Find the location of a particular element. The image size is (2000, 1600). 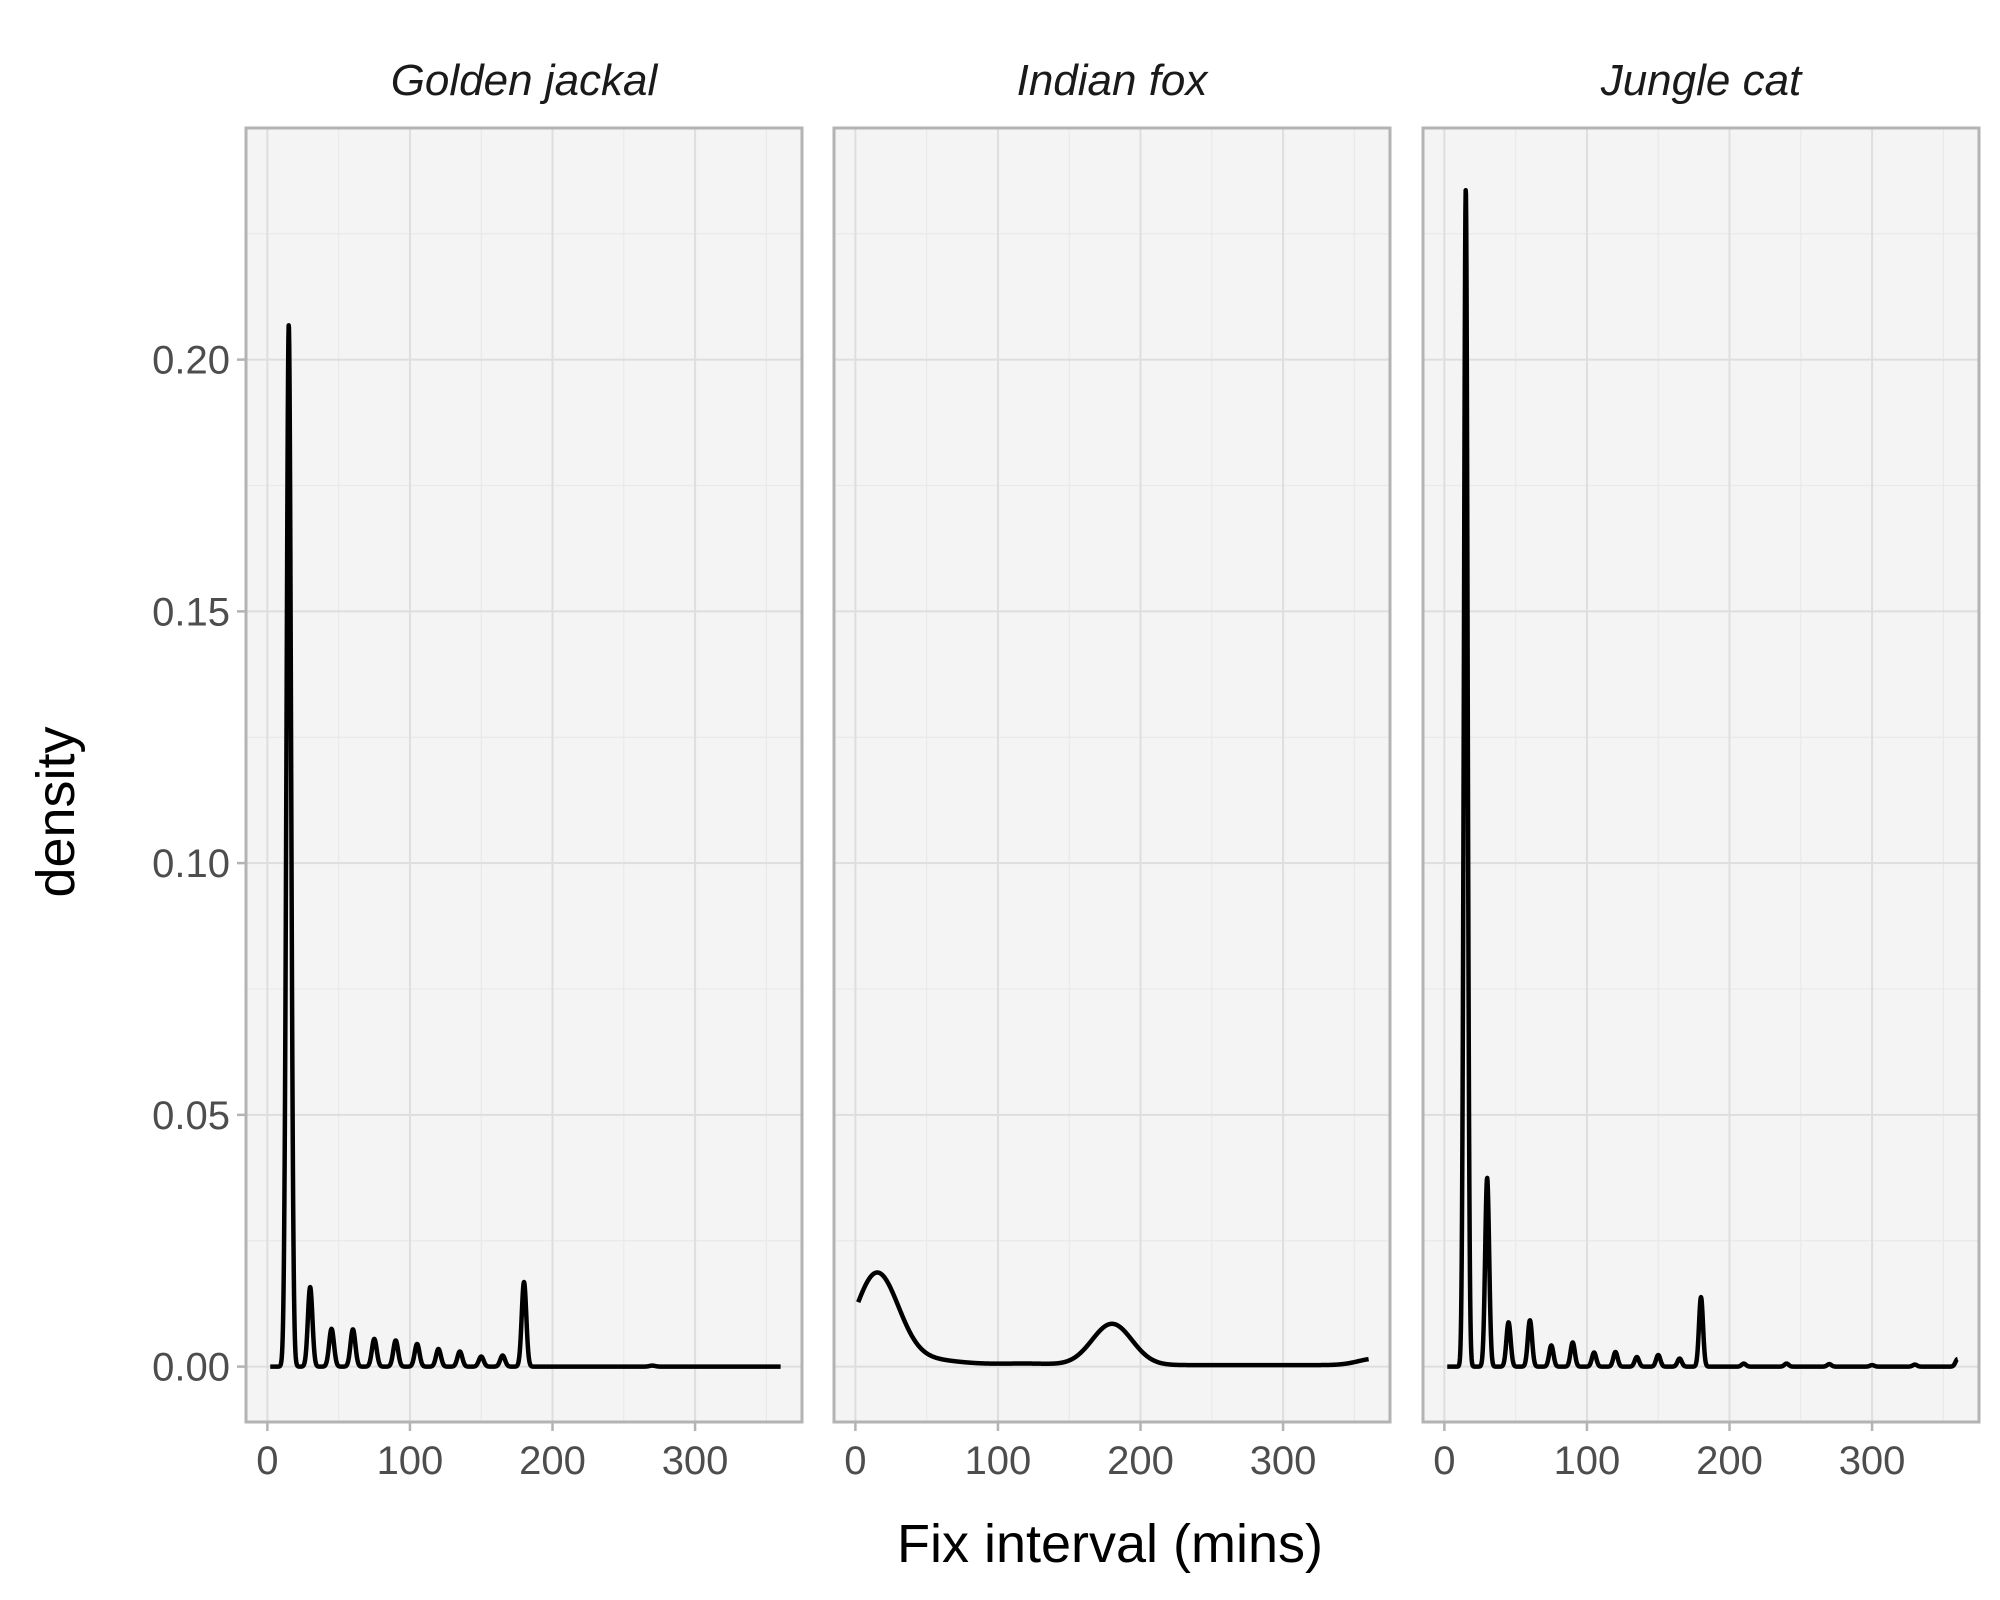

panel-title: Indian fox is located at coordinates (1113, 80).